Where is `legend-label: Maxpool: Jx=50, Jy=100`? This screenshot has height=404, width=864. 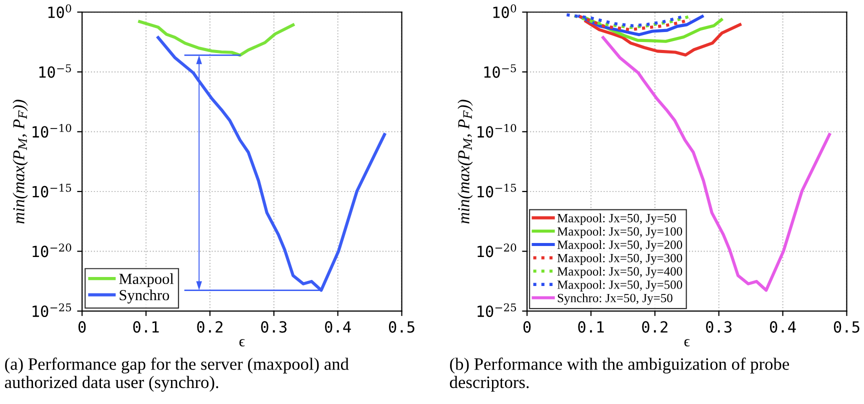 legend-label: Maxpool: Jx=50, Jy=100 is located at coordinates (619, 232).